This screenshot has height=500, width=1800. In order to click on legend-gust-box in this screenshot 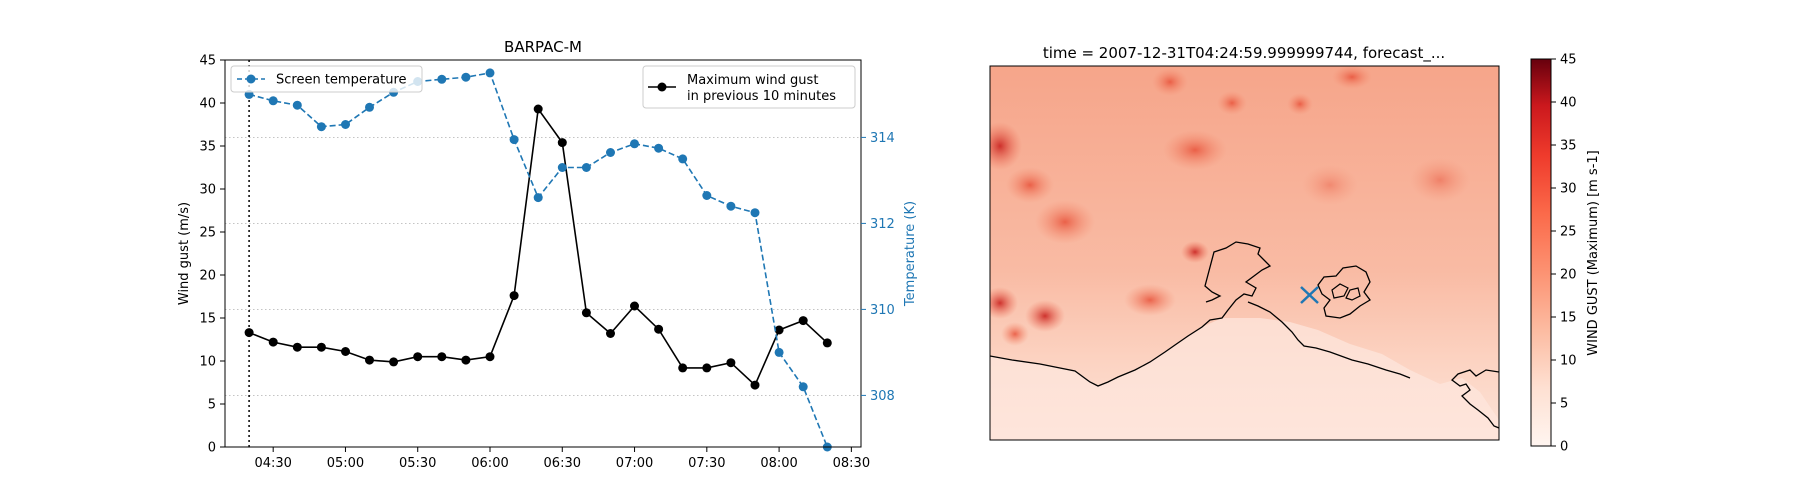, I will do `click(749, 87)`.